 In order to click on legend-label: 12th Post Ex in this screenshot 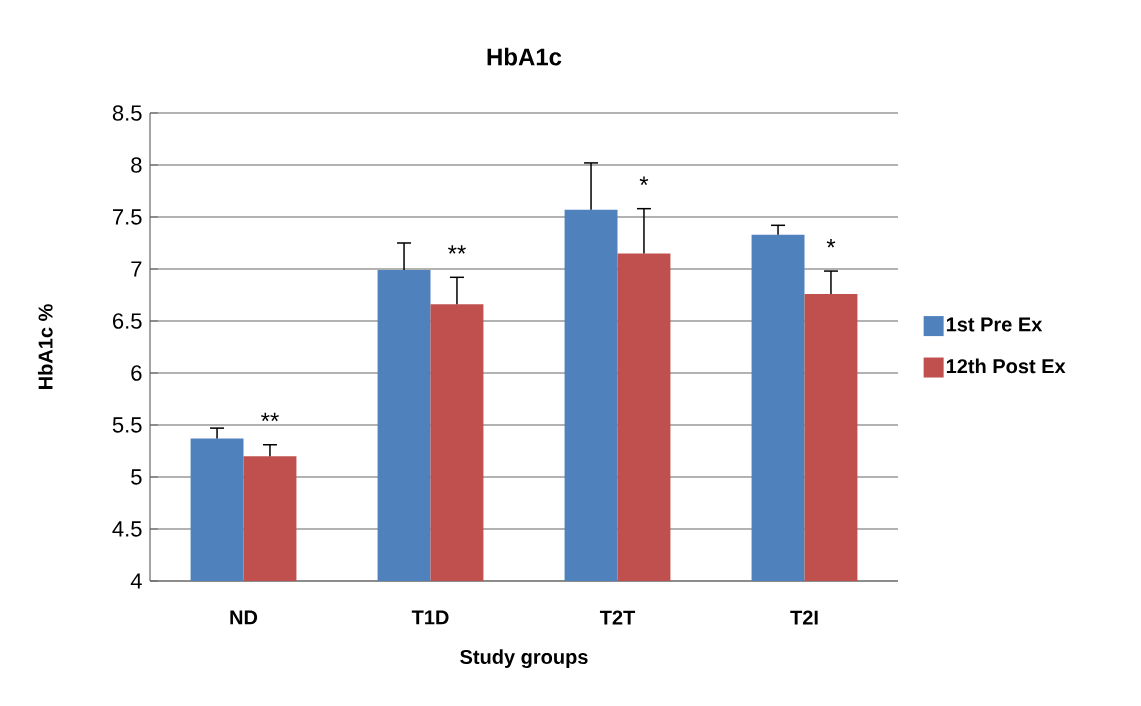, I will do `click(1006, 366)`.